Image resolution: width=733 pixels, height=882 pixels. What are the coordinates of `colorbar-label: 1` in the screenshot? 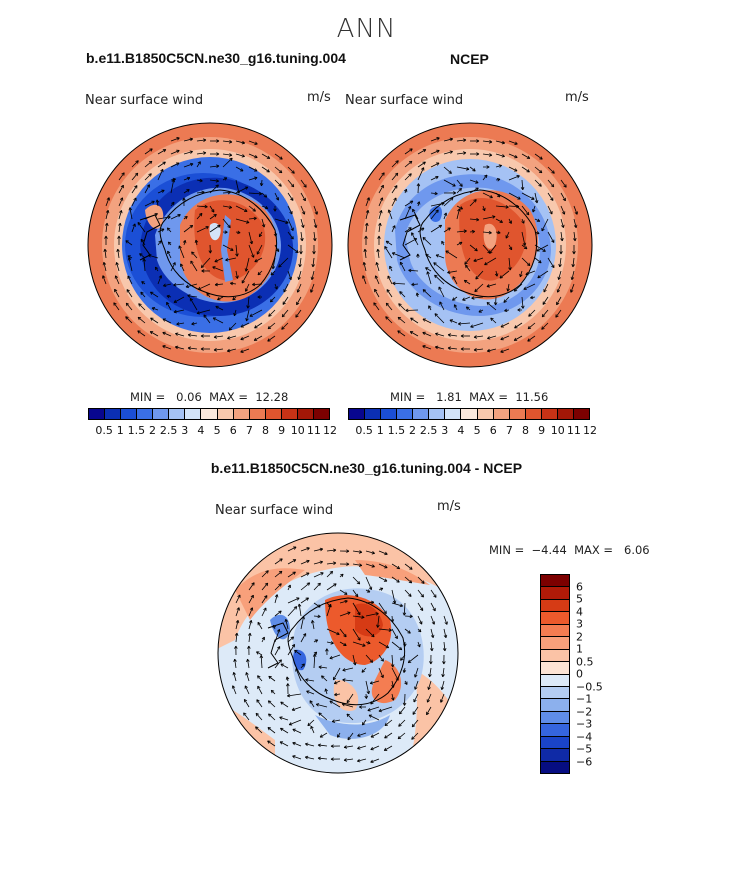 It's located at (579, 649).